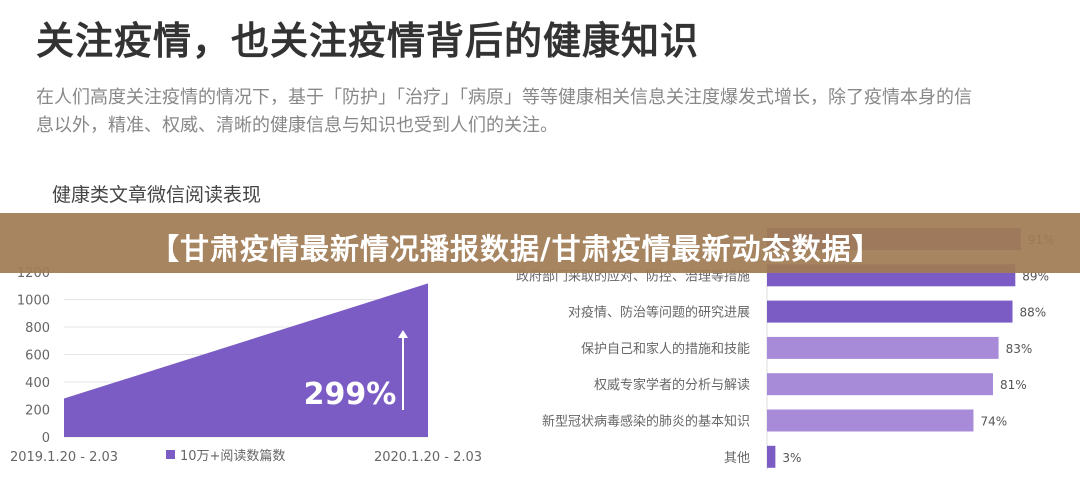  Describe the element at coordinates (64, 457) in the screenshot. I see `x-tick-label: 2019.1.20 - 2.03` at that location.